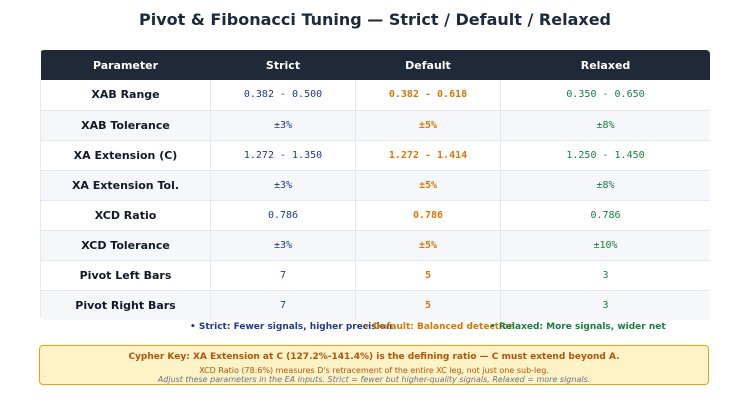 The image size is (750, 400). Describe the element at coordinates (428, 215) in the screenshot. I see `default-cell: 0.786` at that location.